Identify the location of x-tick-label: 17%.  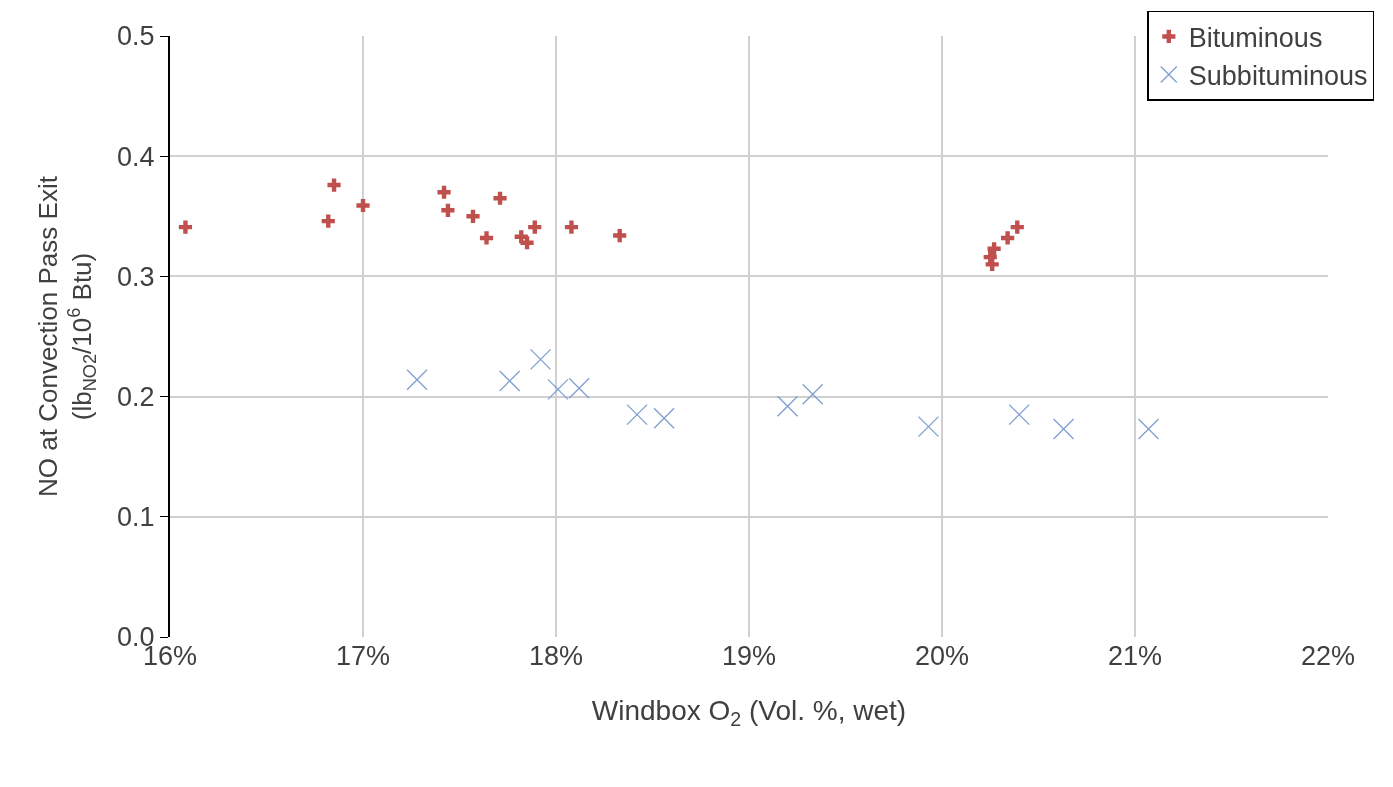
(363, 656).